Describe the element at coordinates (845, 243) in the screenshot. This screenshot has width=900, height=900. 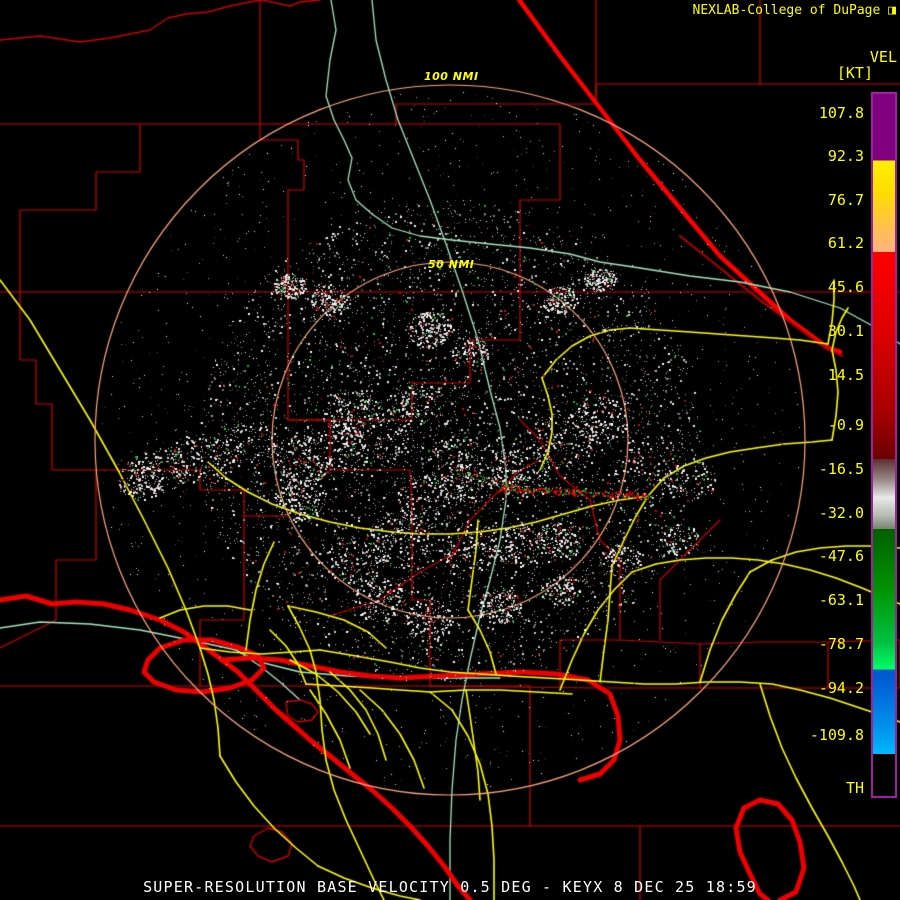
I see `colorbar-tick-3: 61.2` at that location.